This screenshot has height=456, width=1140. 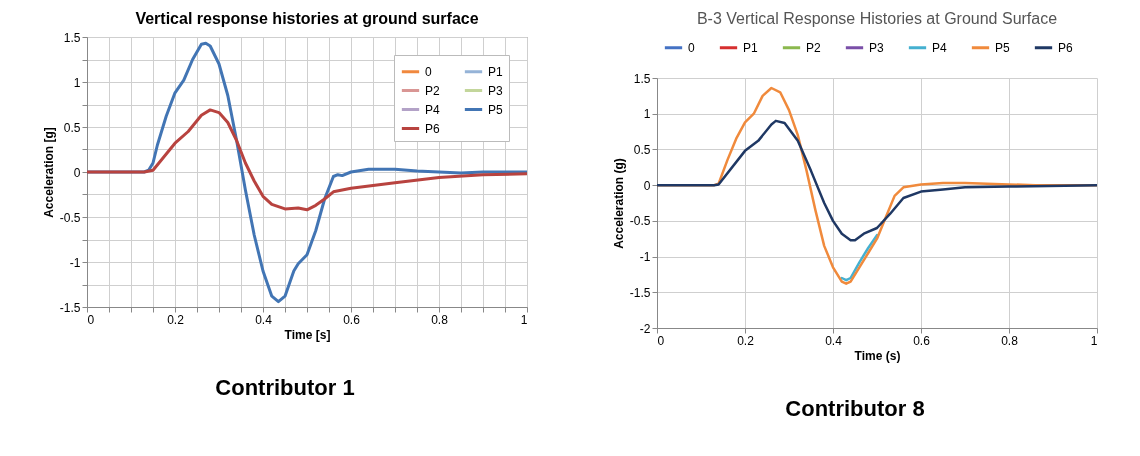 What do you see at coordinates (48, 172) in the screenshot?
I see `y-axis-title: Acceleration [g]` at bounding box center [48, 172].